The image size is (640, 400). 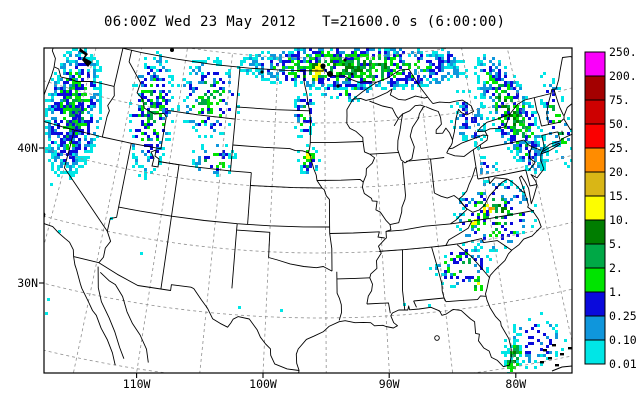 What do you see at coordinates (623, 76) in the screenshot?
I see `legend-value-label: 200.` at bounding box center [623, 76].